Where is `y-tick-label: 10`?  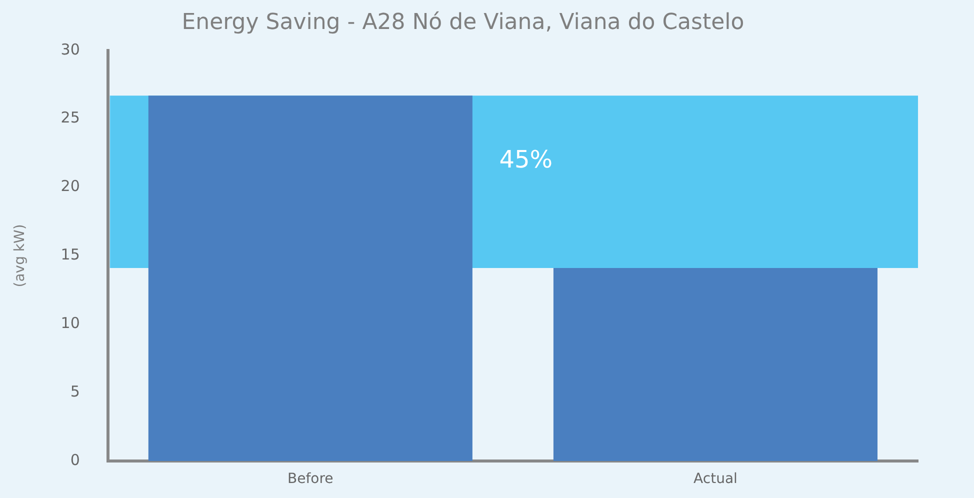
y-tick-label: 10 is located at coordinates (70, 323).